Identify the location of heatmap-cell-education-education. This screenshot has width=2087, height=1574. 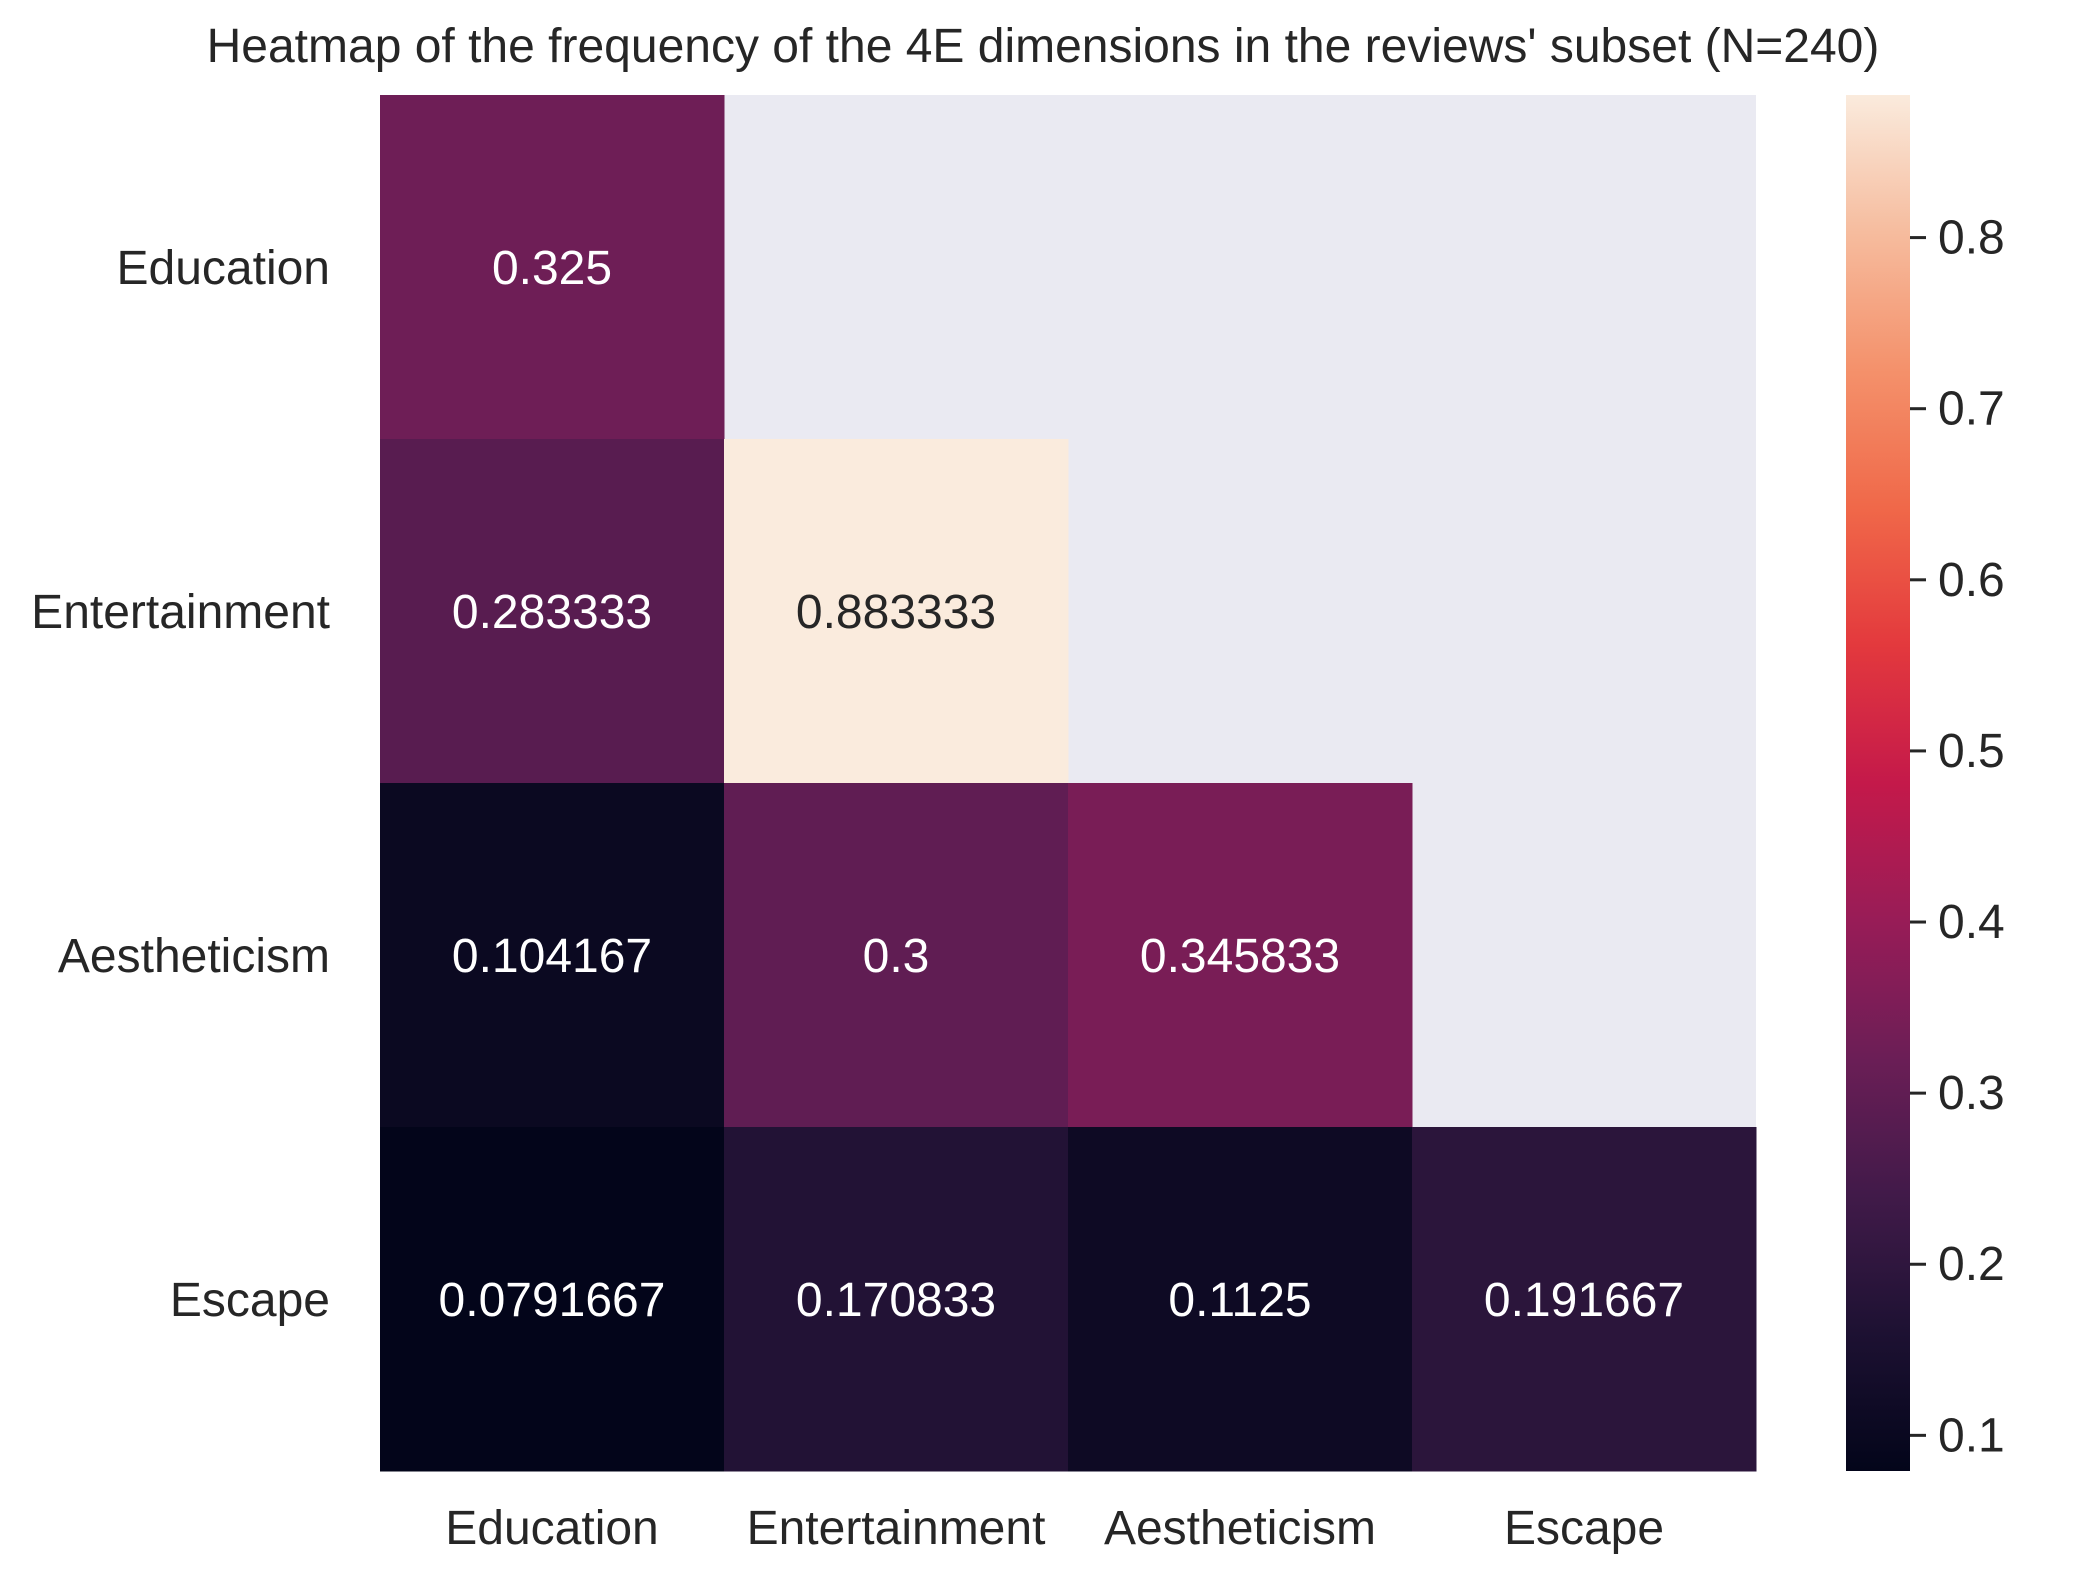
(552, 267).